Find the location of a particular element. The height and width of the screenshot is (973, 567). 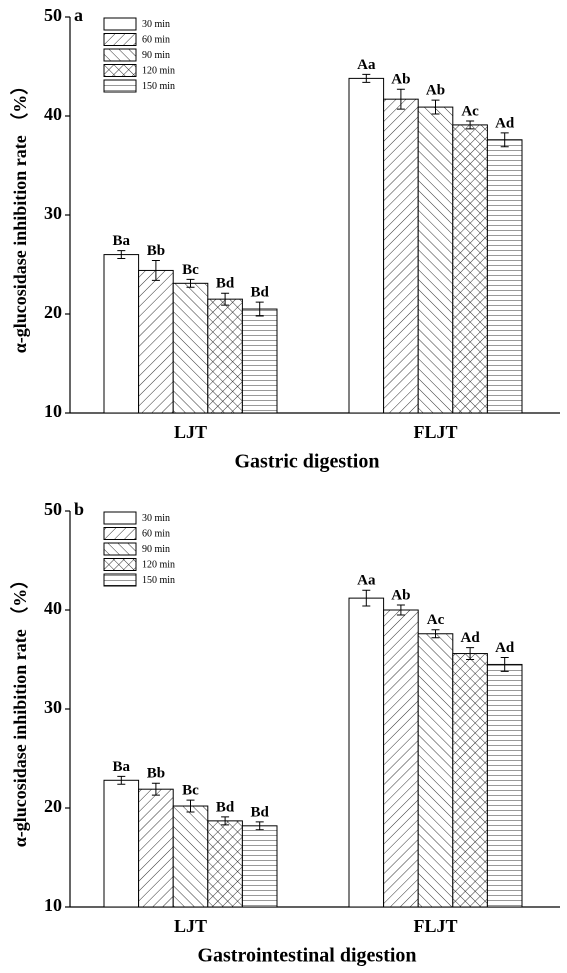

panel-label: a is located at coordinates (78, 15).